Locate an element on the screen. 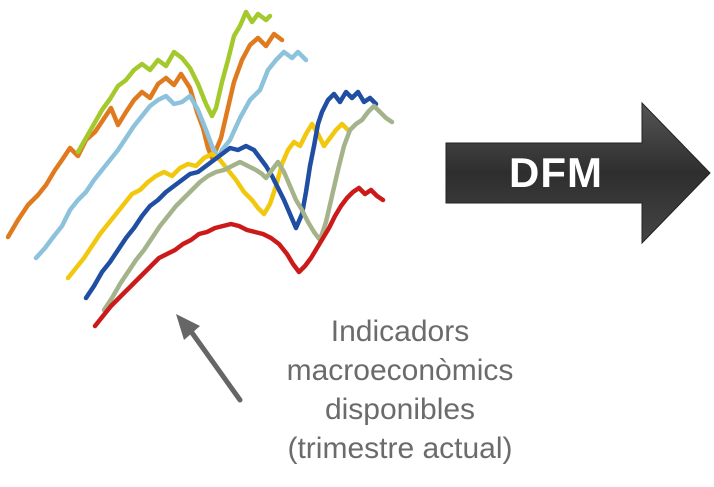  dfm-arrow-shape is located at coordinates (578, 173).